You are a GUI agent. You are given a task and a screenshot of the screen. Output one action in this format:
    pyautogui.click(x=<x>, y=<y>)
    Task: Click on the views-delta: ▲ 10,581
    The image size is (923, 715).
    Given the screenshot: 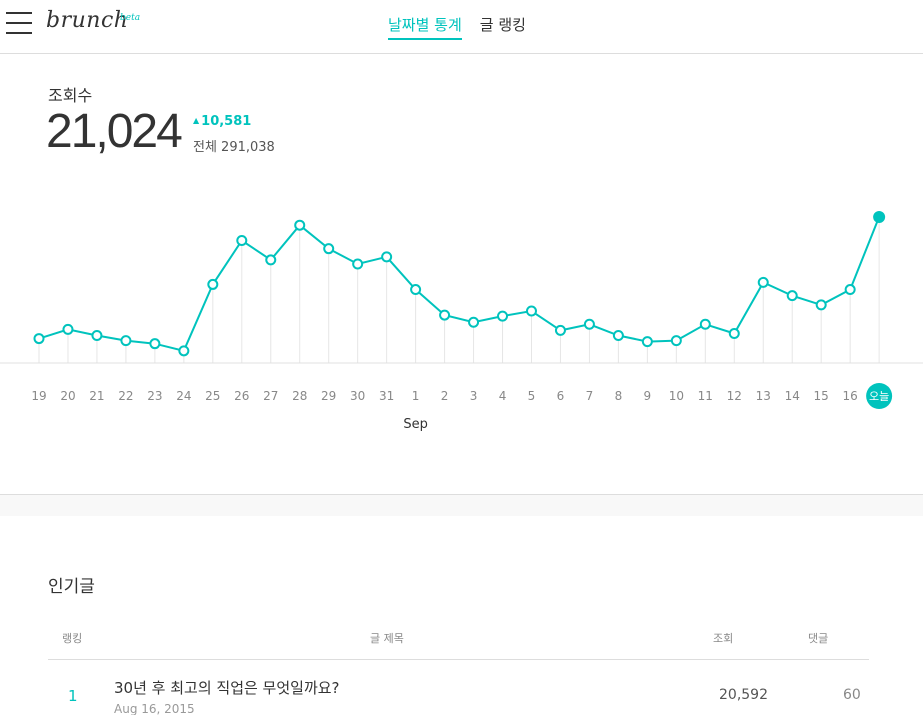 What is the action you would take?
    pyautogui.click(x=222, y=121)
    